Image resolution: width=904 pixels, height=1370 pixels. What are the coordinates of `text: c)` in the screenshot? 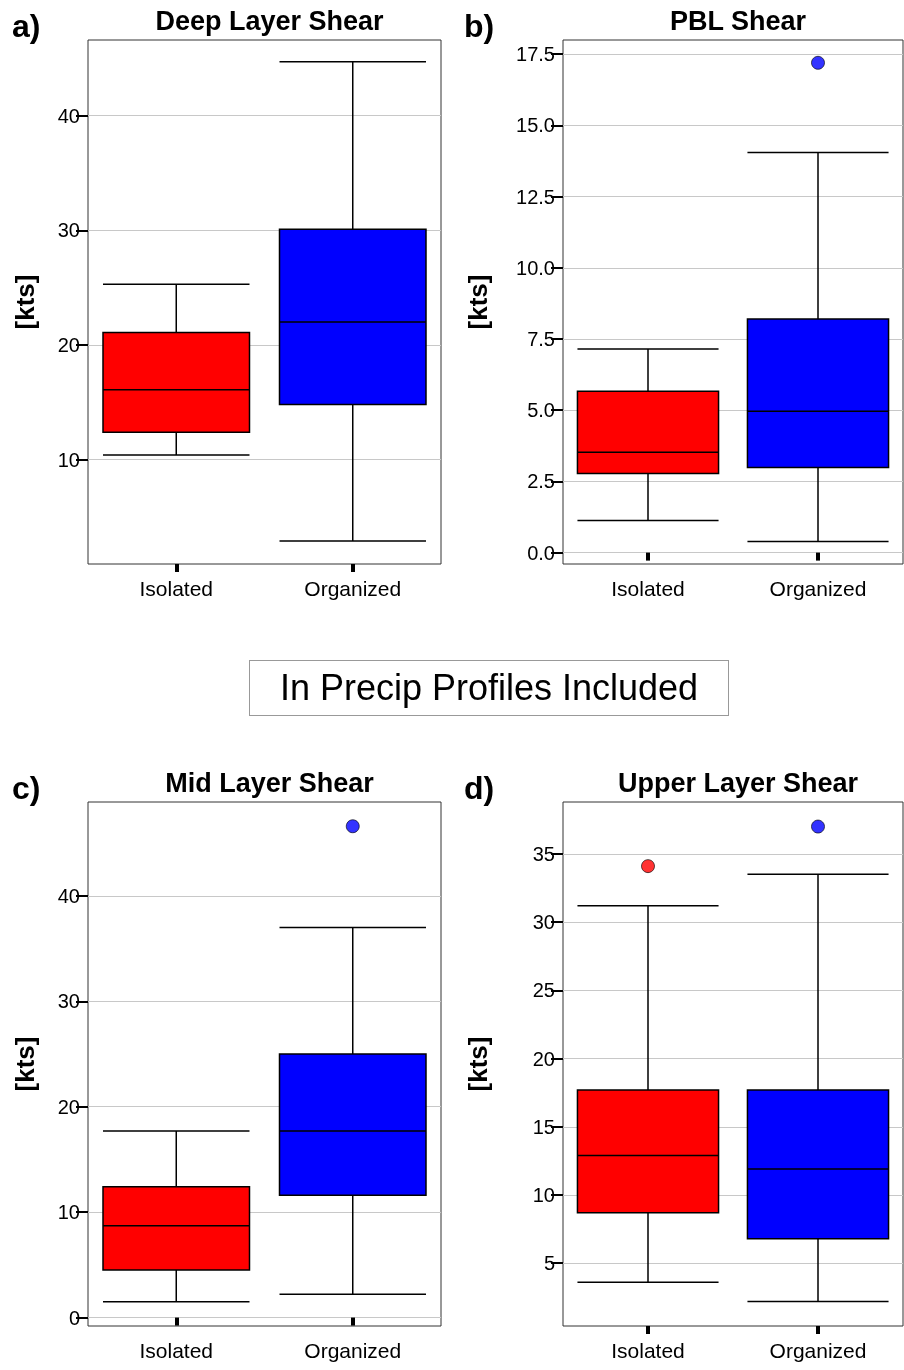 It's located at (26, 788).